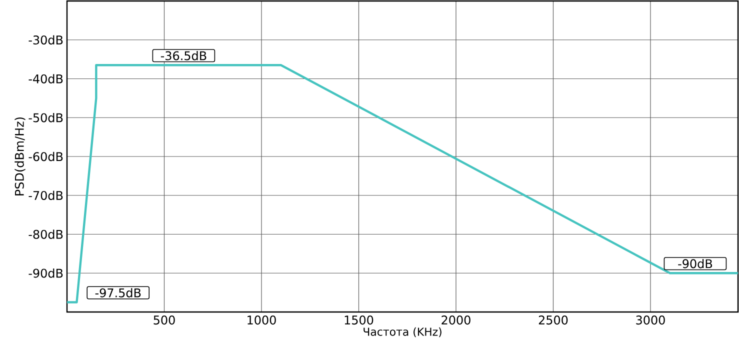 Image resolution: width=739 pixels, height=350 pixels. What do you see at coordinates (650, 320) in the screenshot?
I see `x-tick-label: 3000` at bounding box center [650, 320].